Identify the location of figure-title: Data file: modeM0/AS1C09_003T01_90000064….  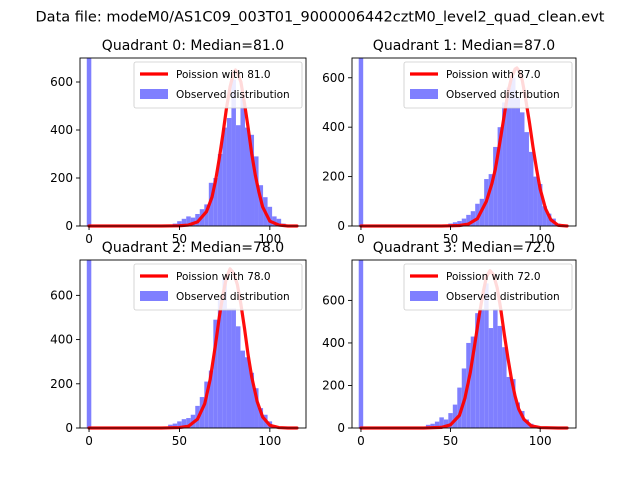
(320, 18).